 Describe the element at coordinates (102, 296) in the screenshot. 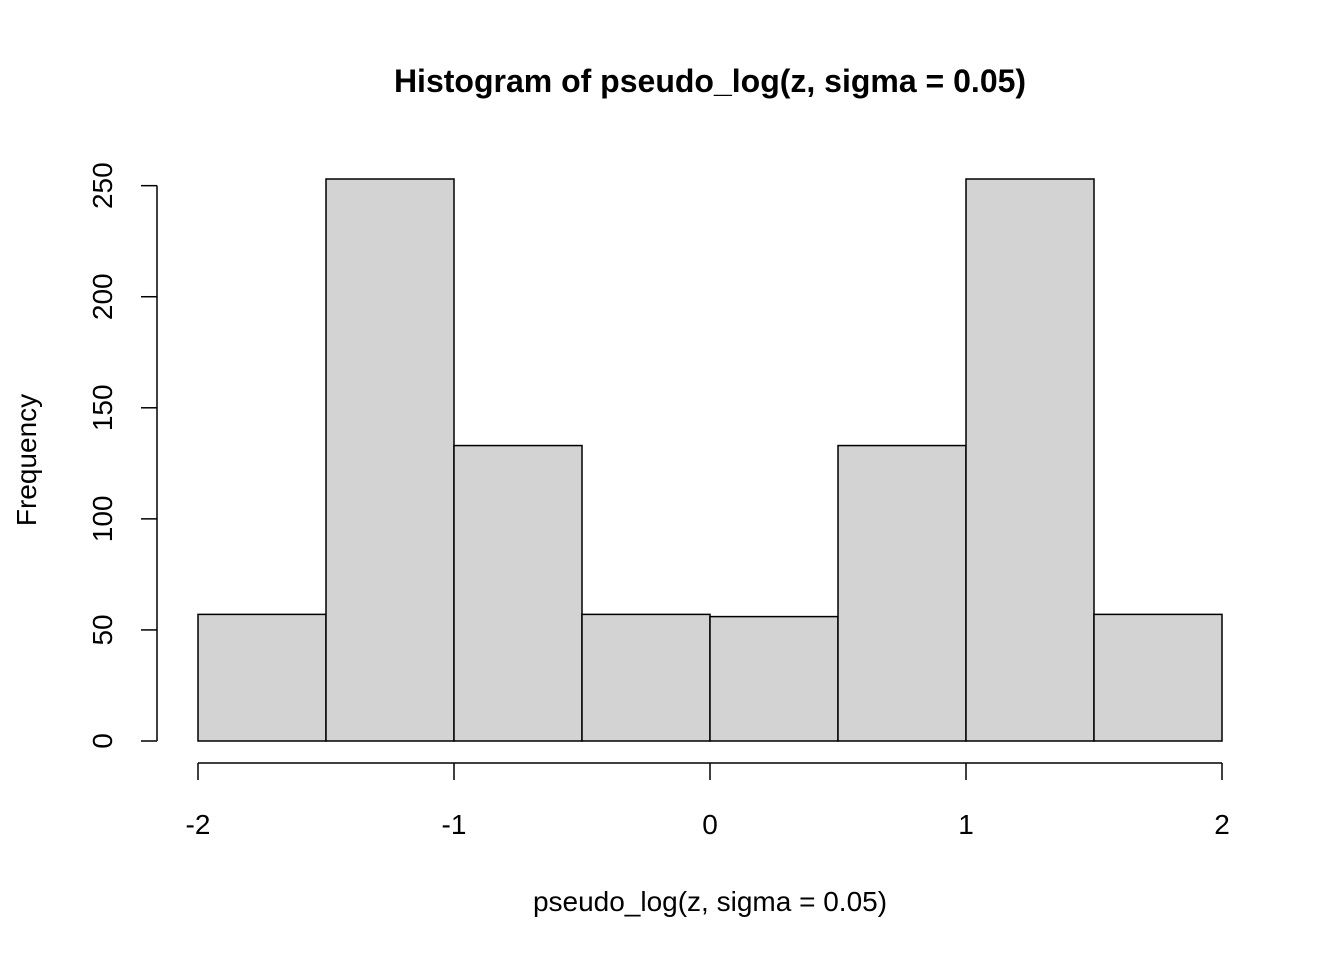

I see `y-tick-label: 200` at that location.